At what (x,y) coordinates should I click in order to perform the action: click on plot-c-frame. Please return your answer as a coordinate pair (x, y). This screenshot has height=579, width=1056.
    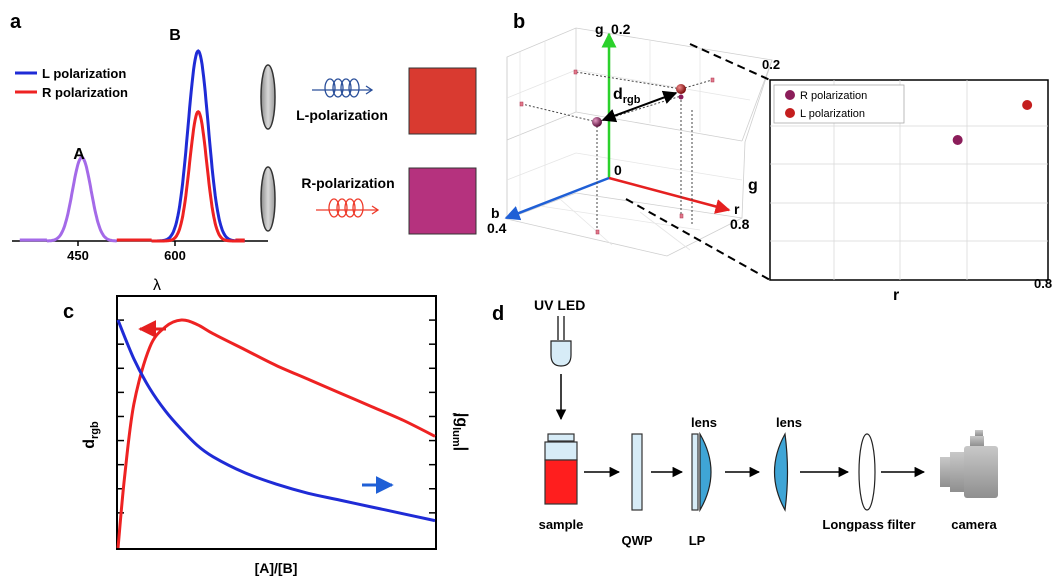
    Looking at the image, I should click on (276, 422).